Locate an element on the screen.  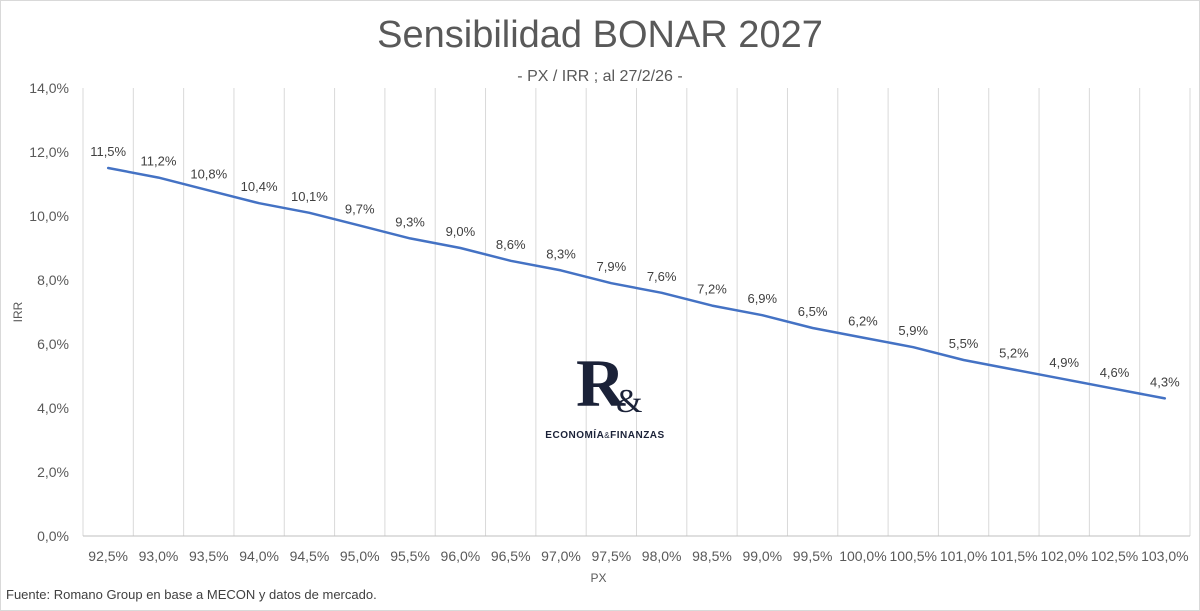
data-label: 10,4% is located at coordinates (259, 186).